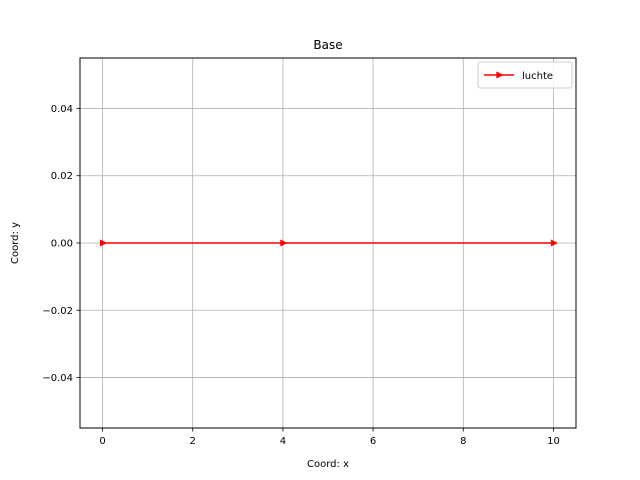 This screenshot has height=480, width=640. Describe the element at coordinates (537, 76) in the screenshot. I see `legend-label: luchte` at that location.